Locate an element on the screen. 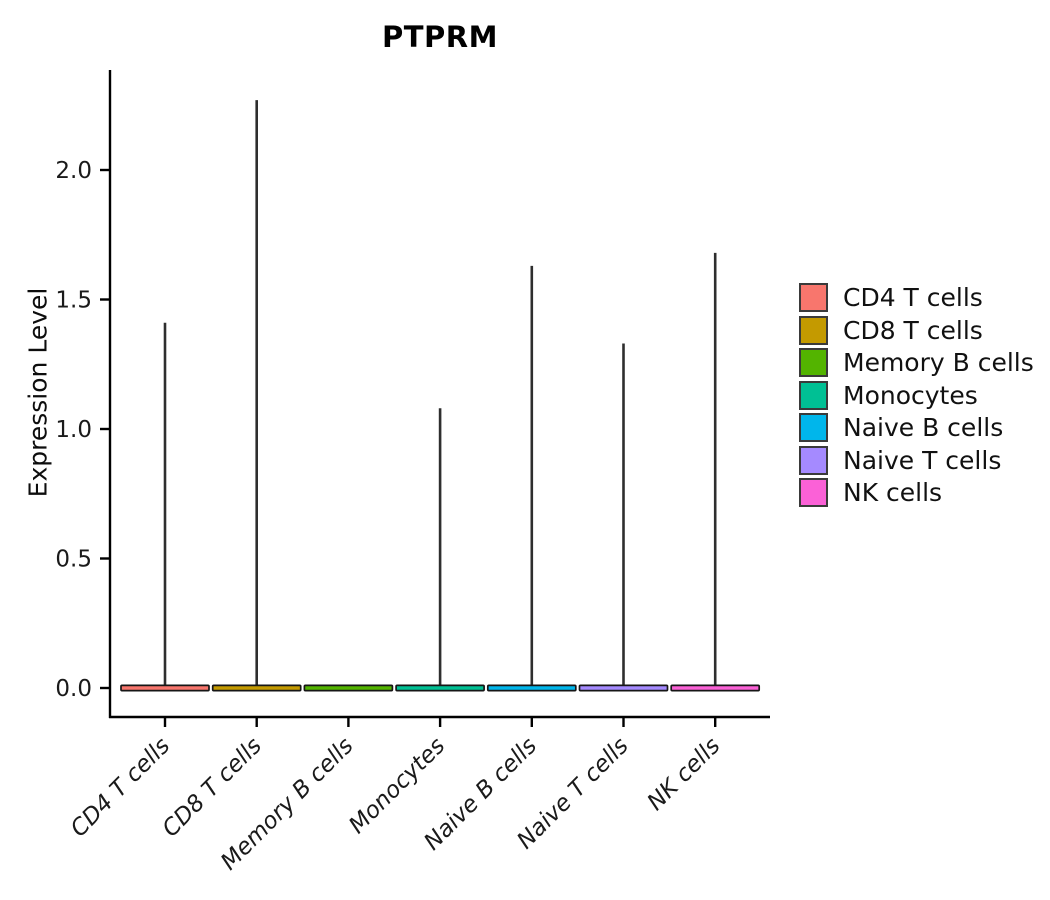 This screenshot has height=900, width=1050. legend-label: Monocytes is located at coordinates (910, 395).